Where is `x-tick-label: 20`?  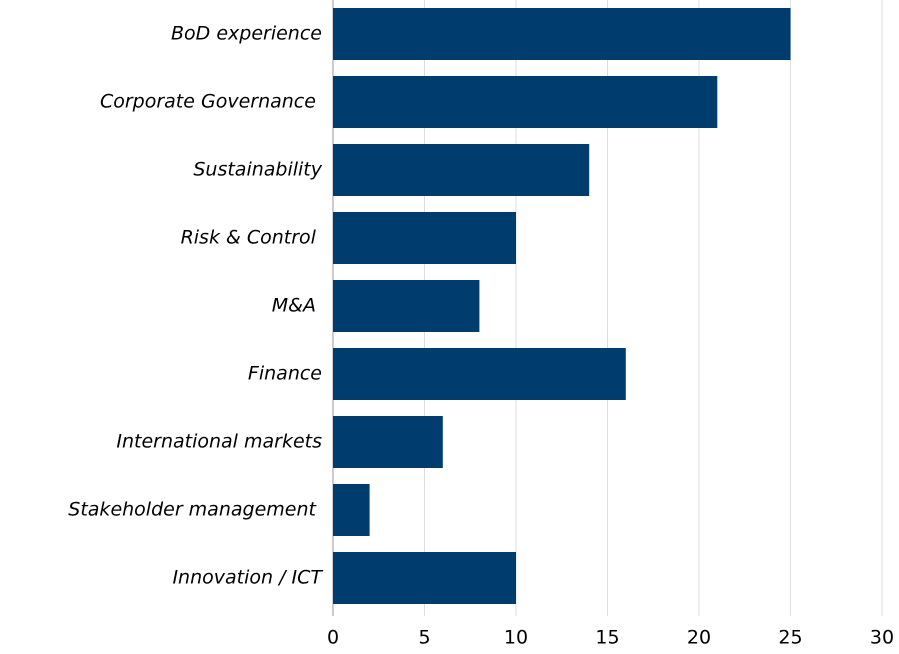 x-tick-label: 20 is located at coordinates (699, 638).